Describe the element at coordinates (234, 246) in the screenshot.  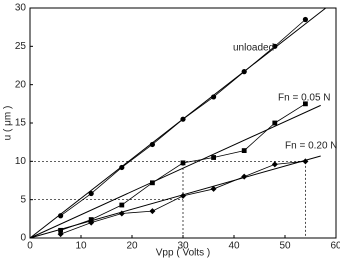
I see `x-tick-label: 40` at that location.